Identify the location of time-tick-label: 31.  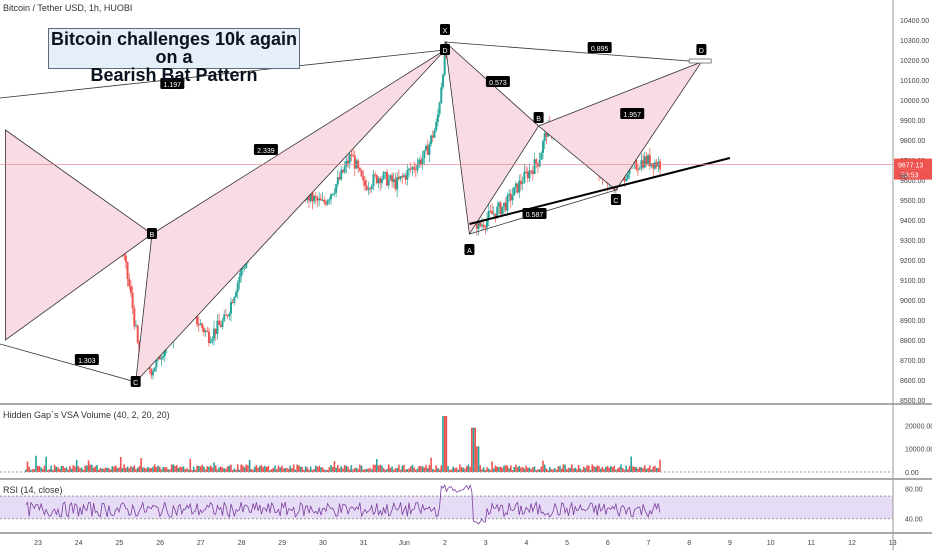
(364, 543).